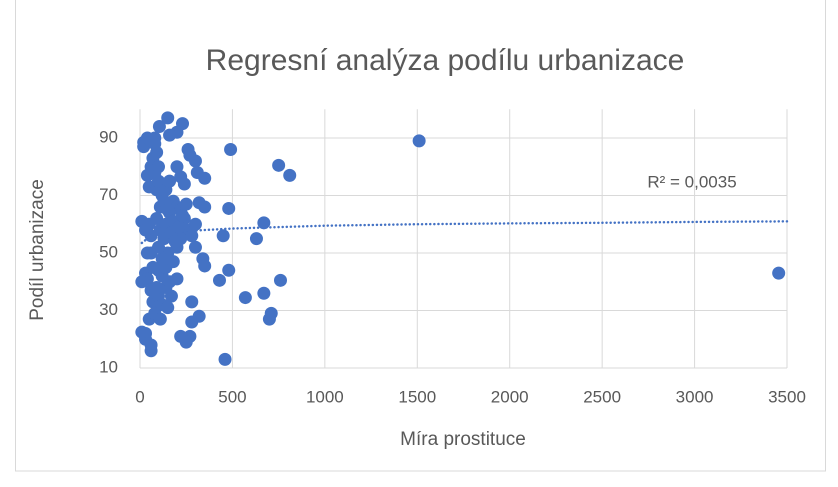 Image resolution: width=838 pixels, height=487 pixels. I want to click on trendline, so click(464, 232).